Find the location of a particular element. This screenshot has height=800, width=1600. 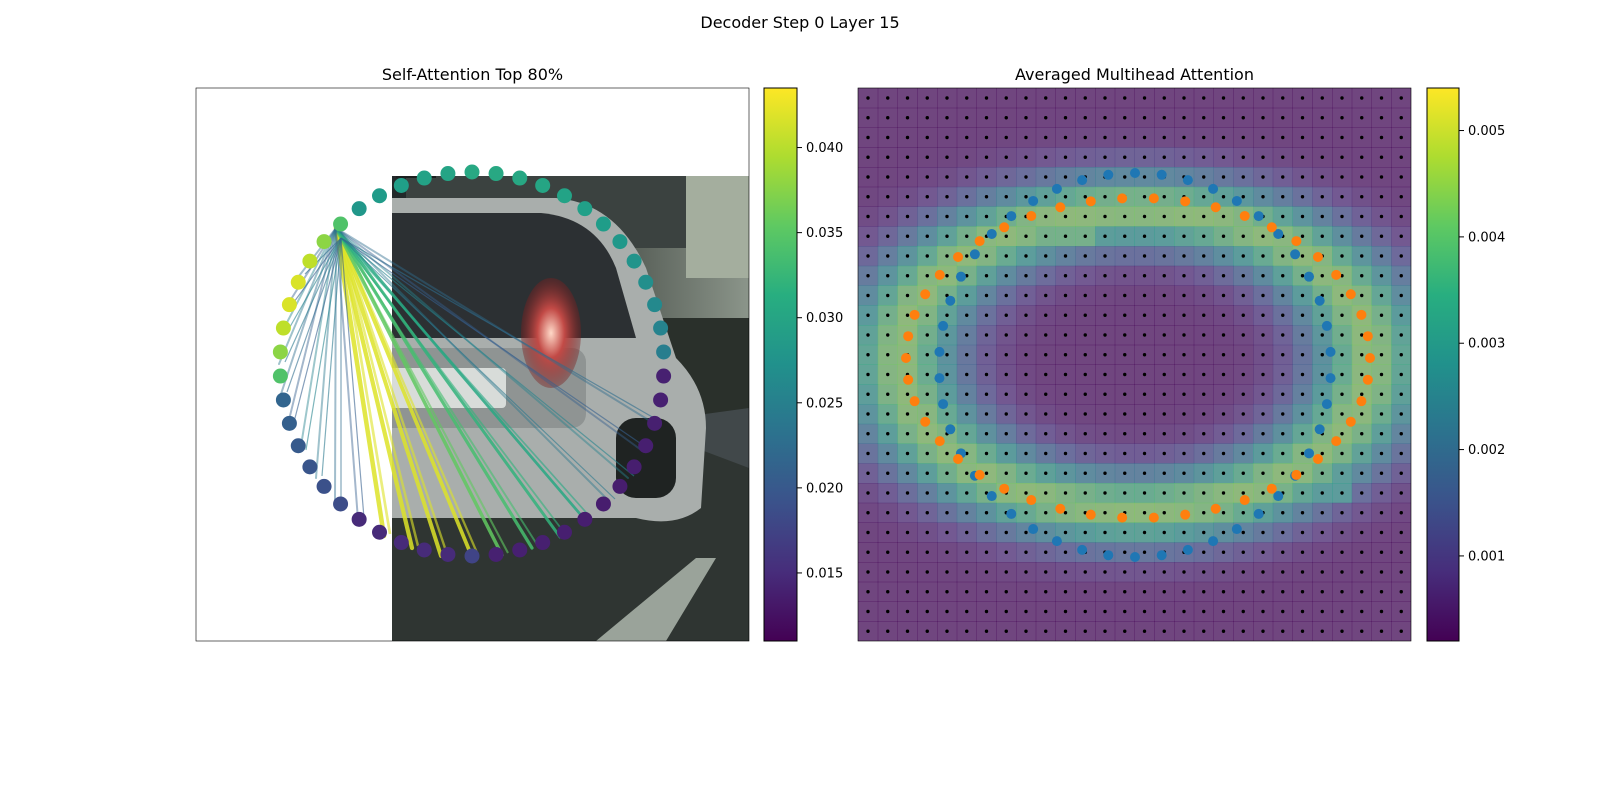

colorbar-tick-label: 0.030 is located at coordinates (824, 318).